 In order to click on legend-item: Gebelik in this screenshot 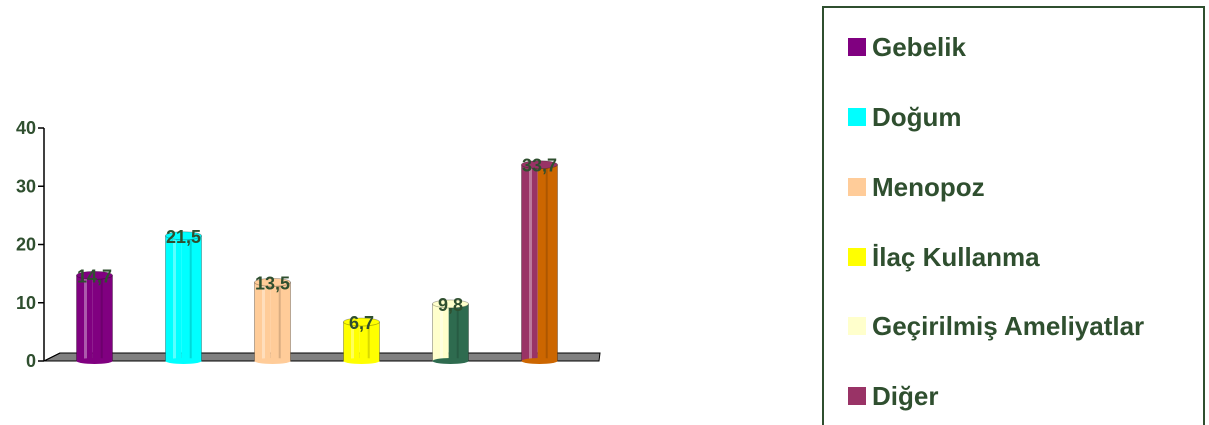, I will do `click(907, 47)`.